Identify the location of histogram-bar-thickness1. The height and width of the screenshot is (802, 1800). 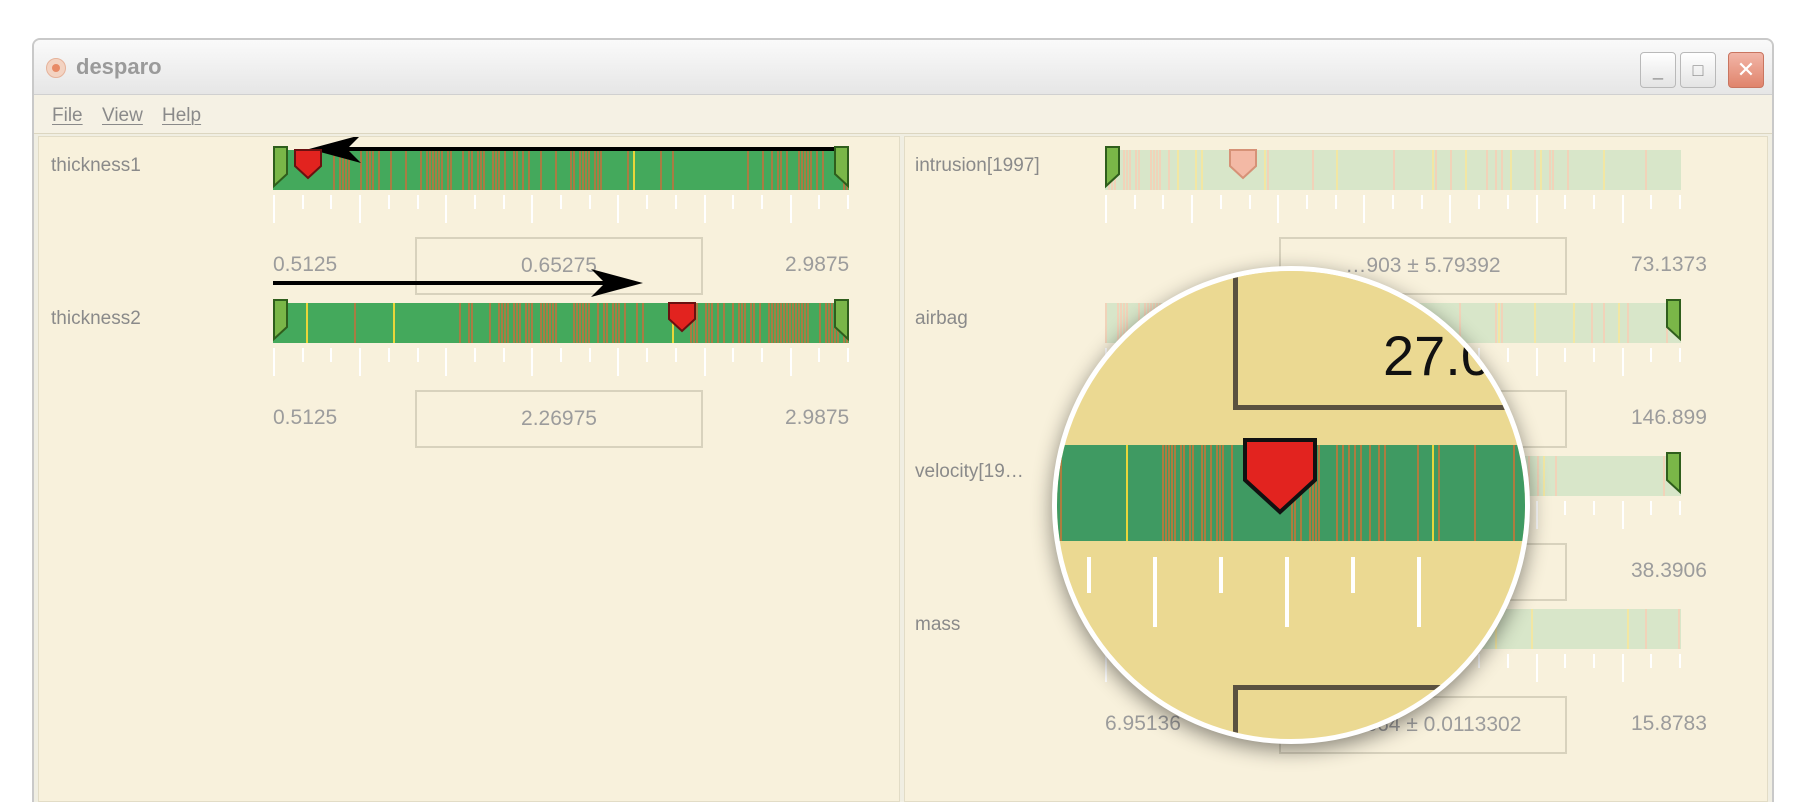
(561, 170).